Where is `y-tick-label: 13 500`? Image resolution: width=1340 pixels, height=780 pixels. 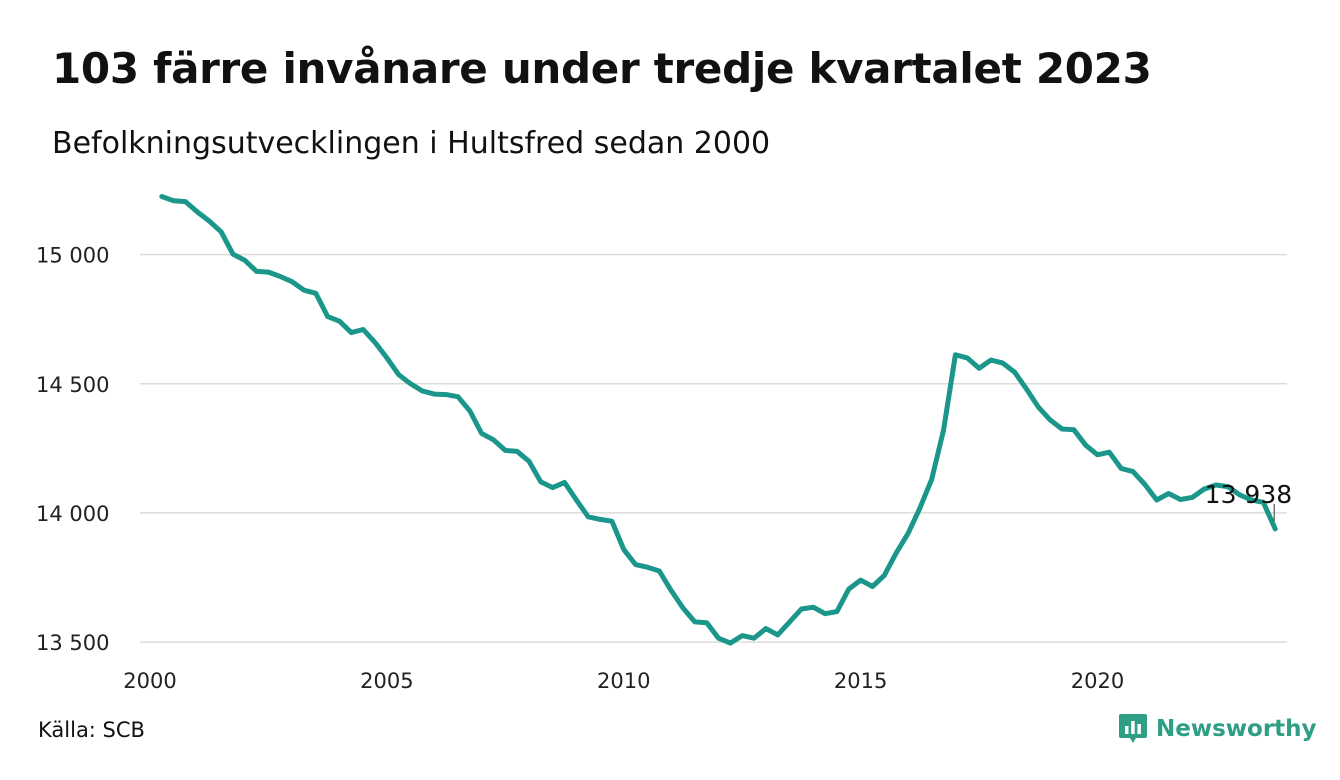
y-tick-label: 13 500 is located at coordinates (72, 643).